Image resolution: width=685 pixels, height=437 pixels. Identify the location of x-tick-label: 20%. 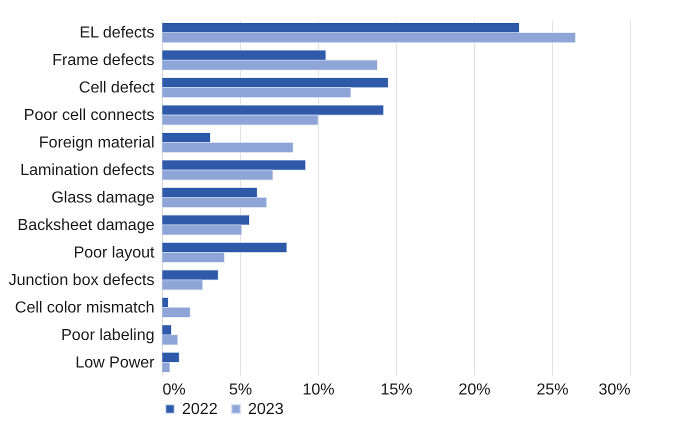
(474, 390).